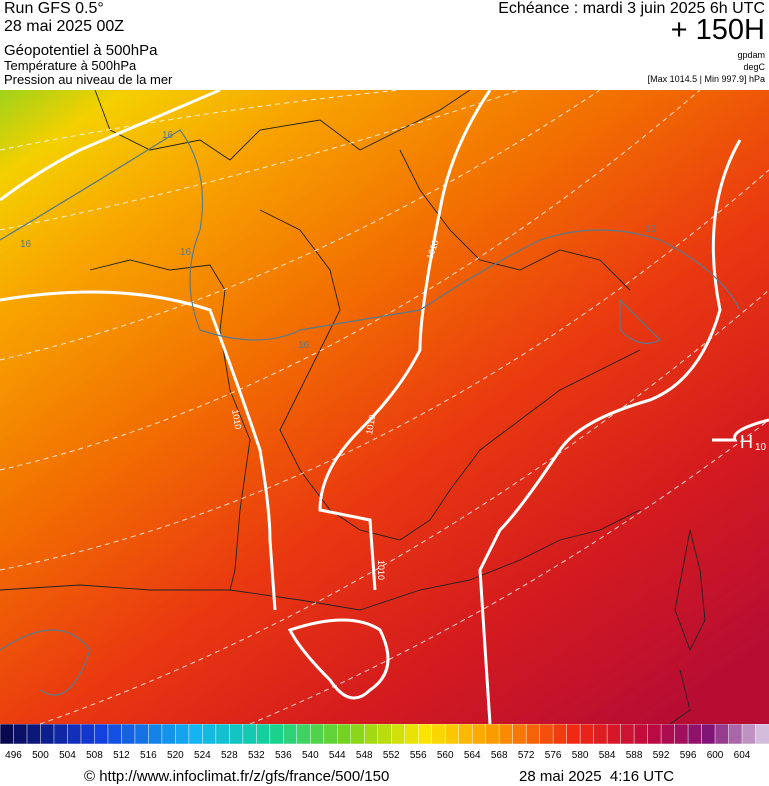 This screenshot has width=769, height=786. What do you see at coordinates (742, 755) in the screenshot?
I see `colorbar-label: 604` at bounding box center [742, 755].